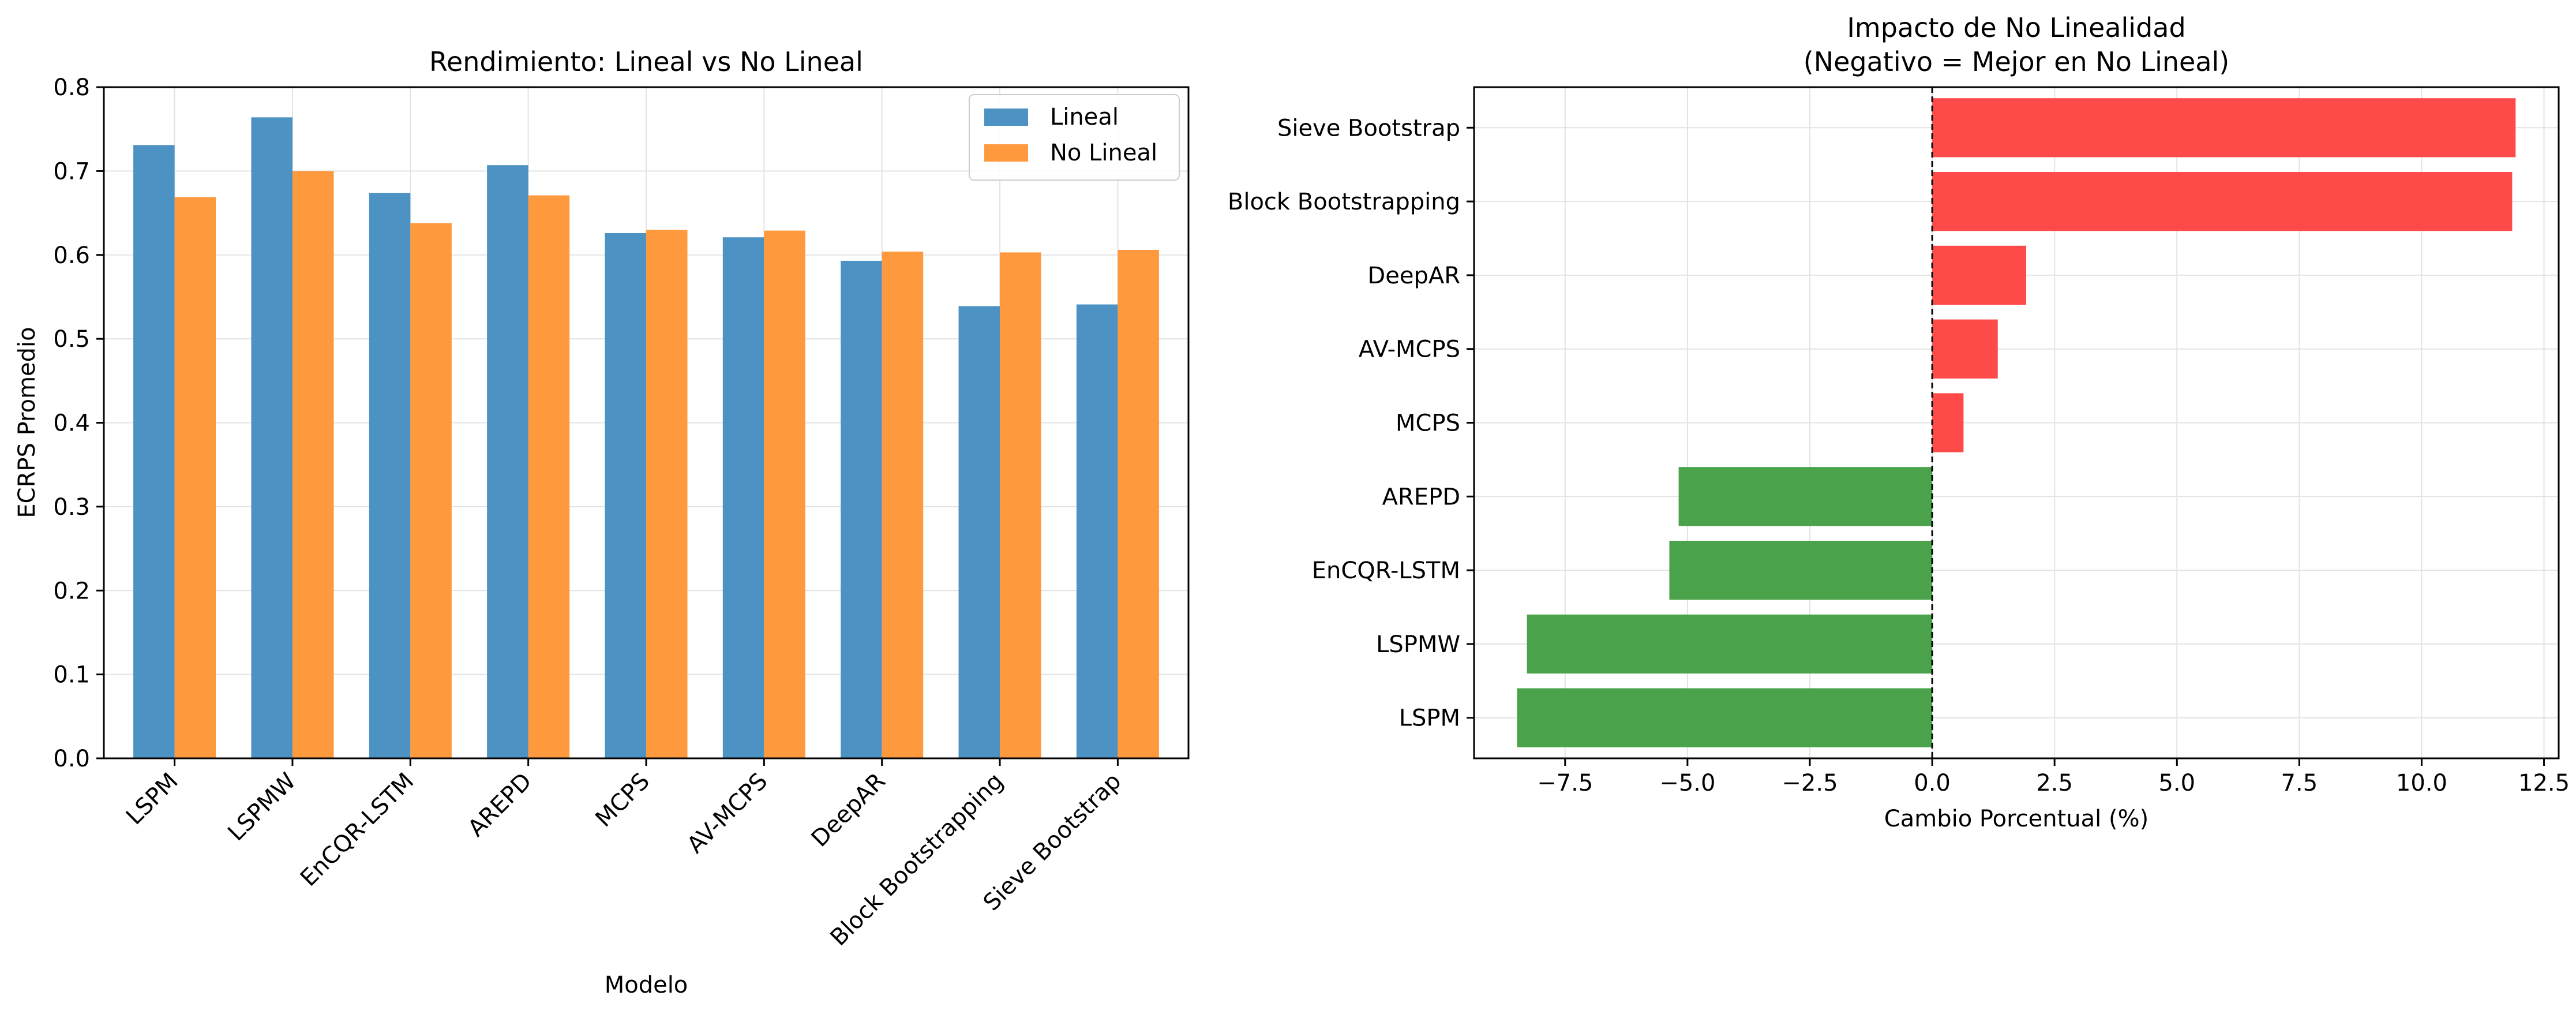  I want to click on legend: Lineal No Lineal, so click(1074, 137).